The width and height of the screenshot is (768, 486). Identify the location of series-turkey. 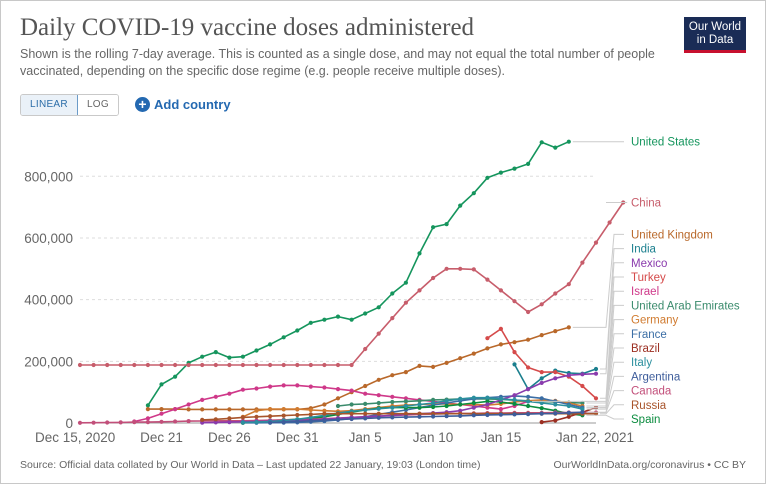
(542, 363).